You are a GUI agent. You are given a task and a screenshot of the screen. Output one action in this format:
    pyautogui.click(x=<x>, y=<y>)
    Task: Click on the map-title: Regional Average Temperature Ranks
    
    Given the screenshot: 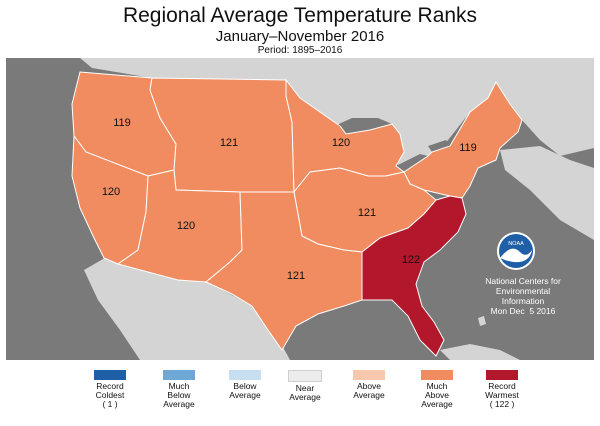 What is the action you would take?
    pyautogui.click(x=300, y=15)
    